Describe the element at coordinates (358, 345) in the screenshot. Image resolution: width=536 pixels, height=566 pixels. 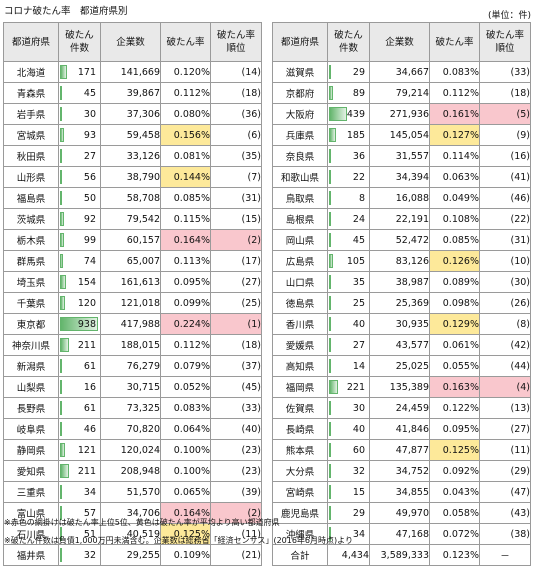
I see `cases-value: 27` at that location.